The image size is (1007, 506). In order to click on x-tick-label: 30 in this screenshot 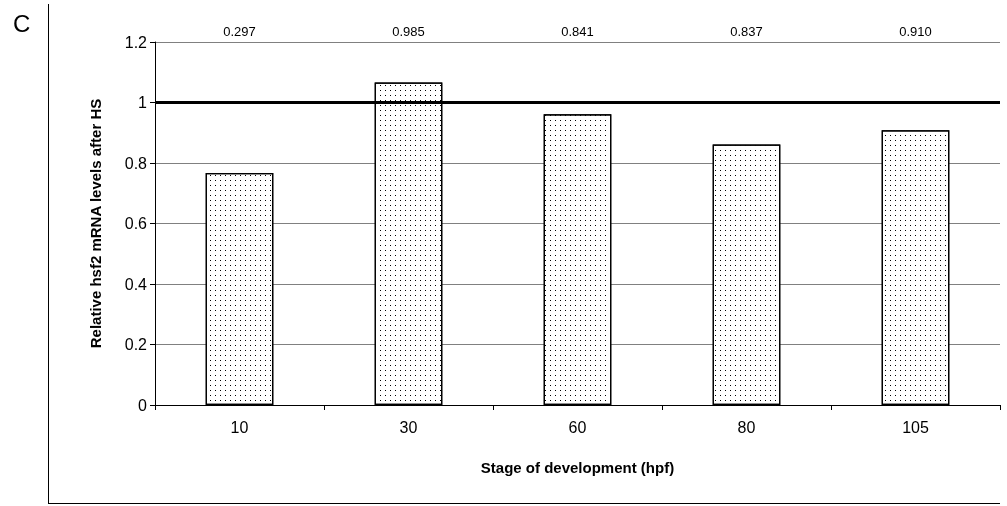, I will do `click(408, 427)`.